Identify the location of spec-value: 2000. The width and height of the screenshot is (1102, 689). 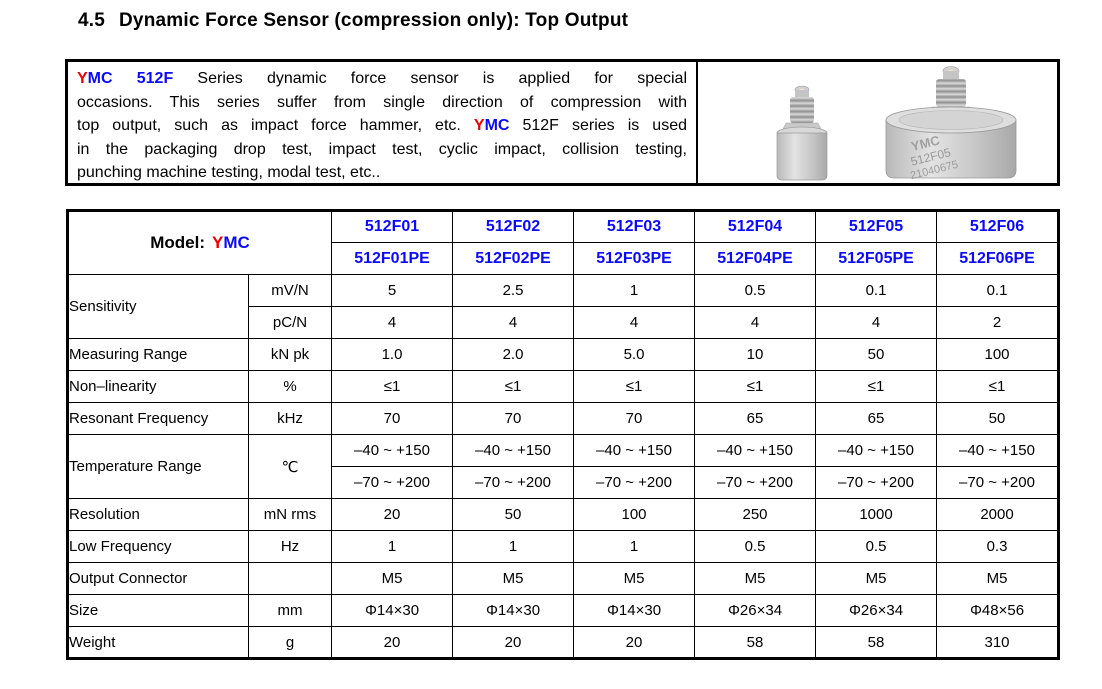
(998, 514).